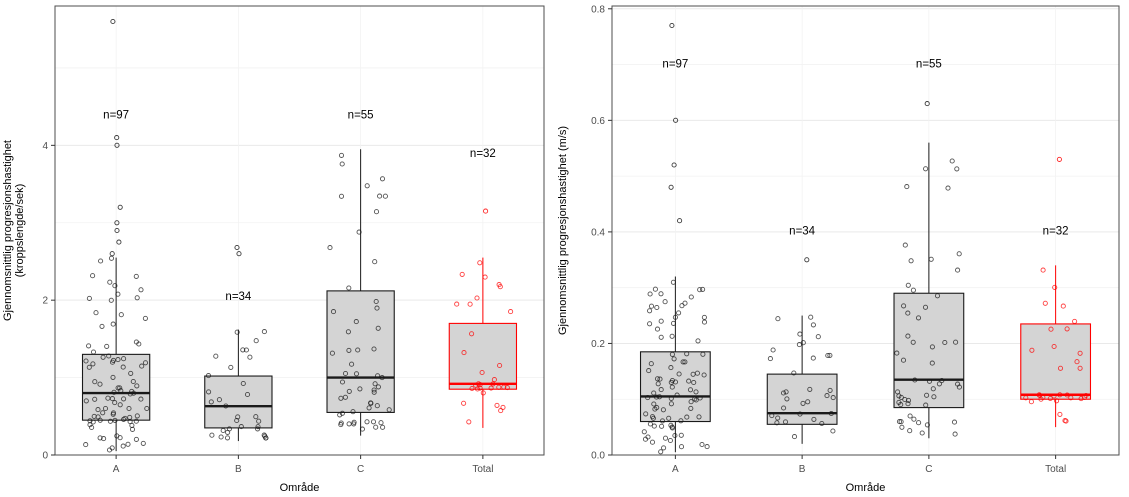 The width and height of the screenshot is (1129, 497). Describe the element at coordinates (598, 456) in the screenshot. I see `y-tick-label: 0.0` at that location.